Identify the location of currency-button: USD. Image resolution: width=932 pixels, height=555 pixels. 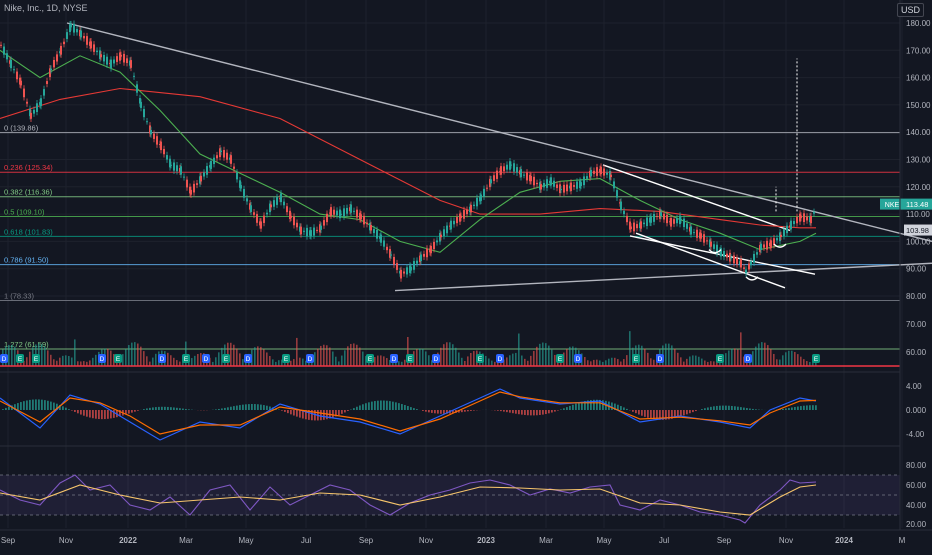
(910, 10).